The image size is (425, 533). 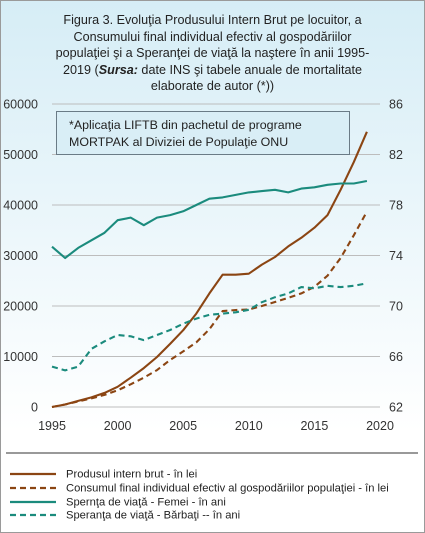 I want to click on legend-label-1: Produsul intern brut - în lei, so click(x=131, y=475).